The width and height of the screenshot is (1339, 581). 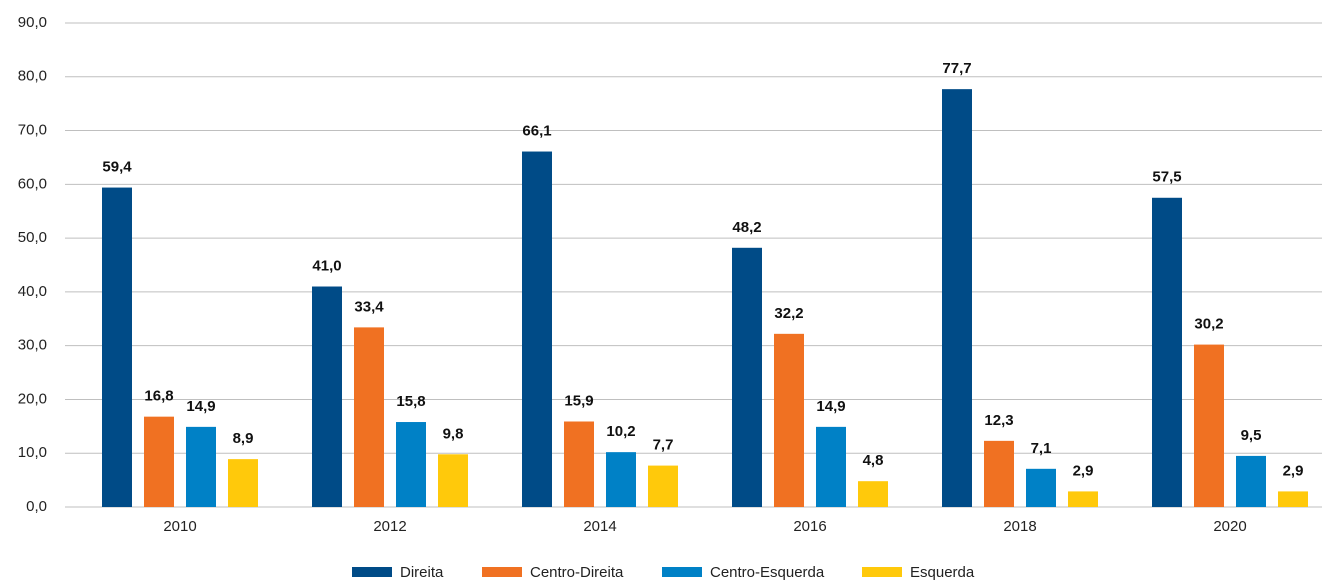 I want to click on value-label: 16,8, so click(x=158, y=396).